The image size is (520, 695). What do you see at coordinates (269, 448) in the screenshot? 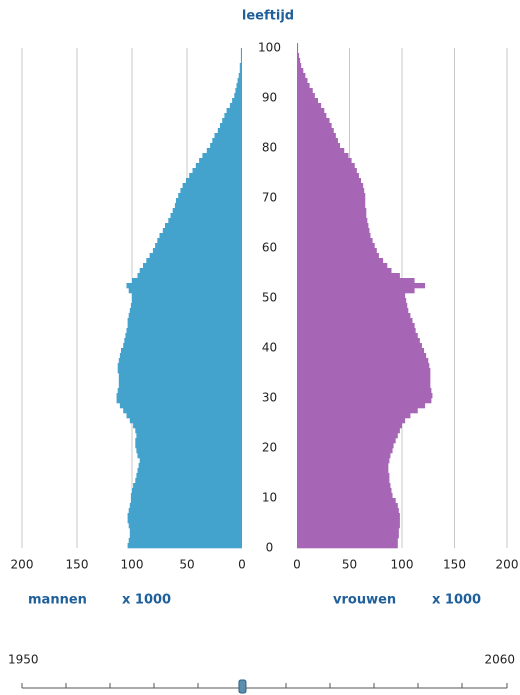
I see `y-tick-label: 20` at bounding box center [269, 448].